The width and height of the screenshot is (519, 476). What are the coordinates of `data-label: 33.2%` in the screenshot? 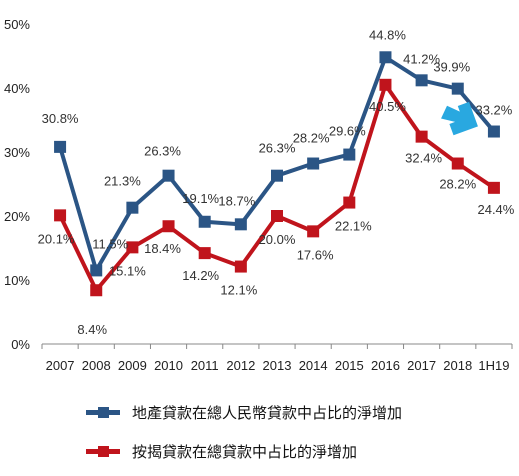 It's located at (493, 110).